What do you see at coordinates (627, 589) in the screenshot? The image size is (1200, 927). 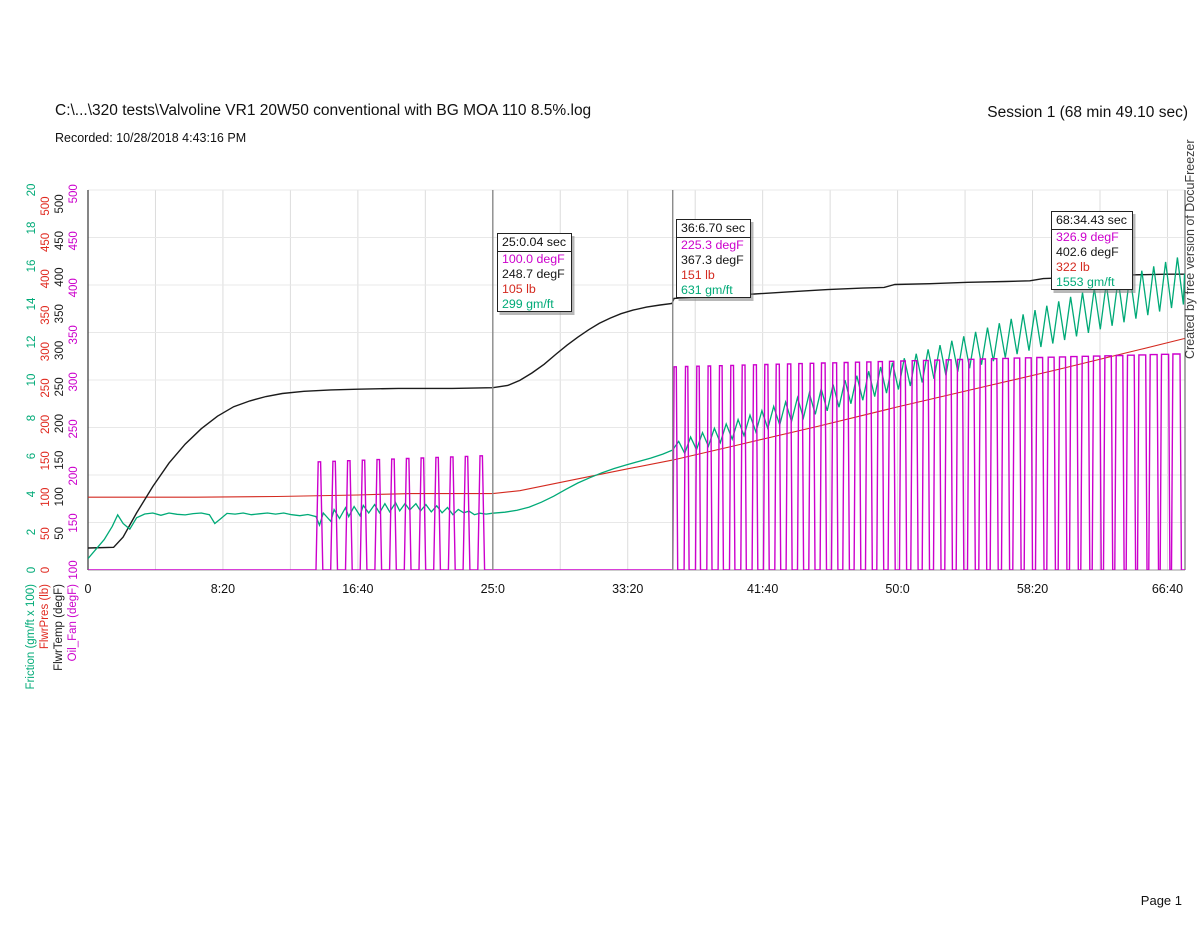 I see `x-tick-label: 33:20` at bounding box center [627, 589].